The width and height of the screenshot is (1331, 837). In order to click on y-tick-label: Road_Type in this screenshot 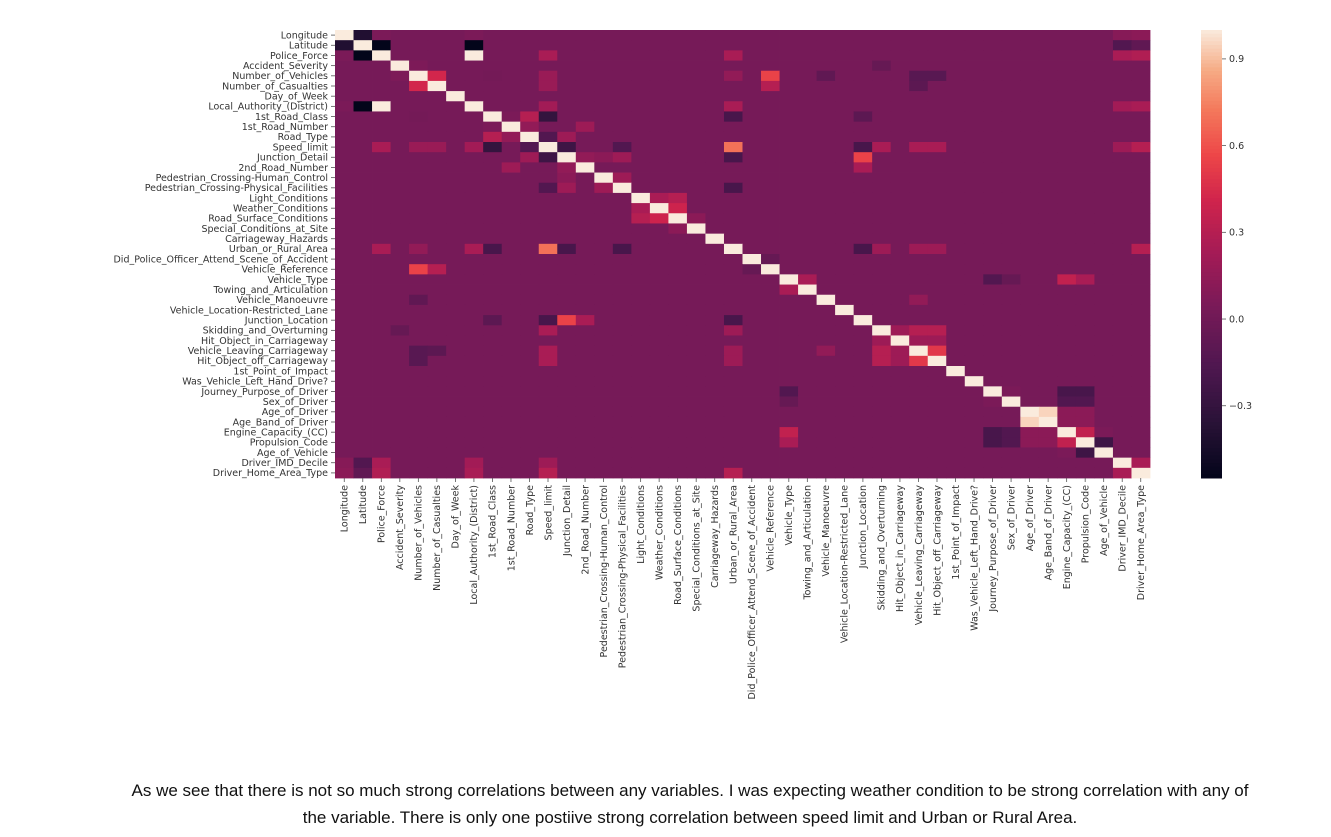, I will do `click(303, 137)`.